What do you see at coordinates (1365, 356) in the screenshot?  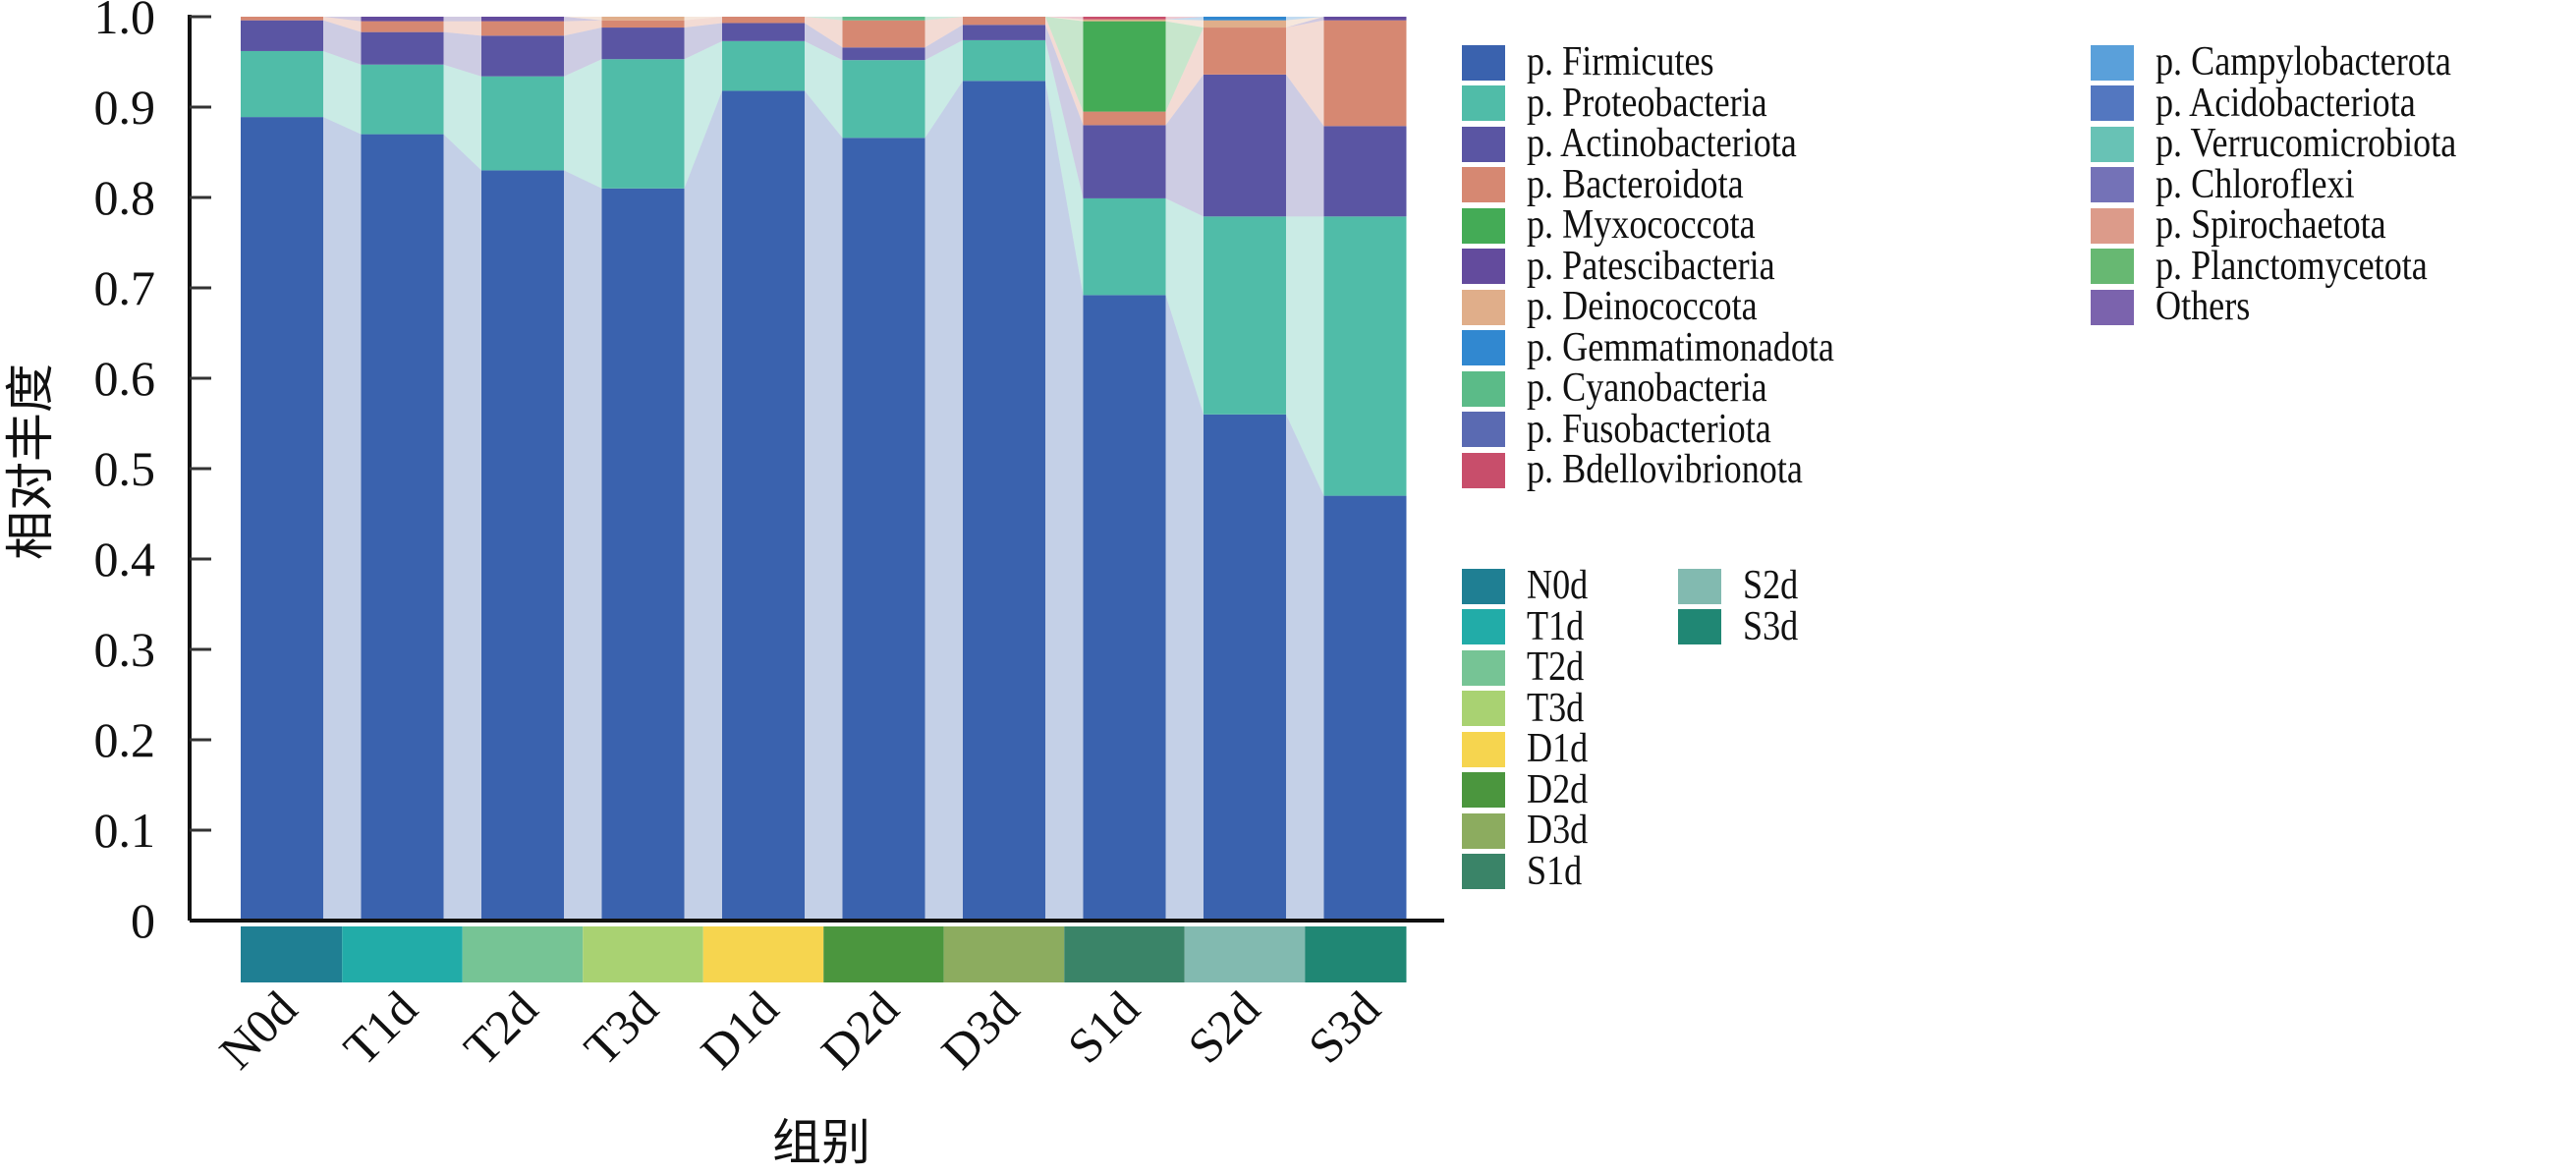 I see `bar-segment-S3d-proteobacteria` at bounding box center [1365, 356].